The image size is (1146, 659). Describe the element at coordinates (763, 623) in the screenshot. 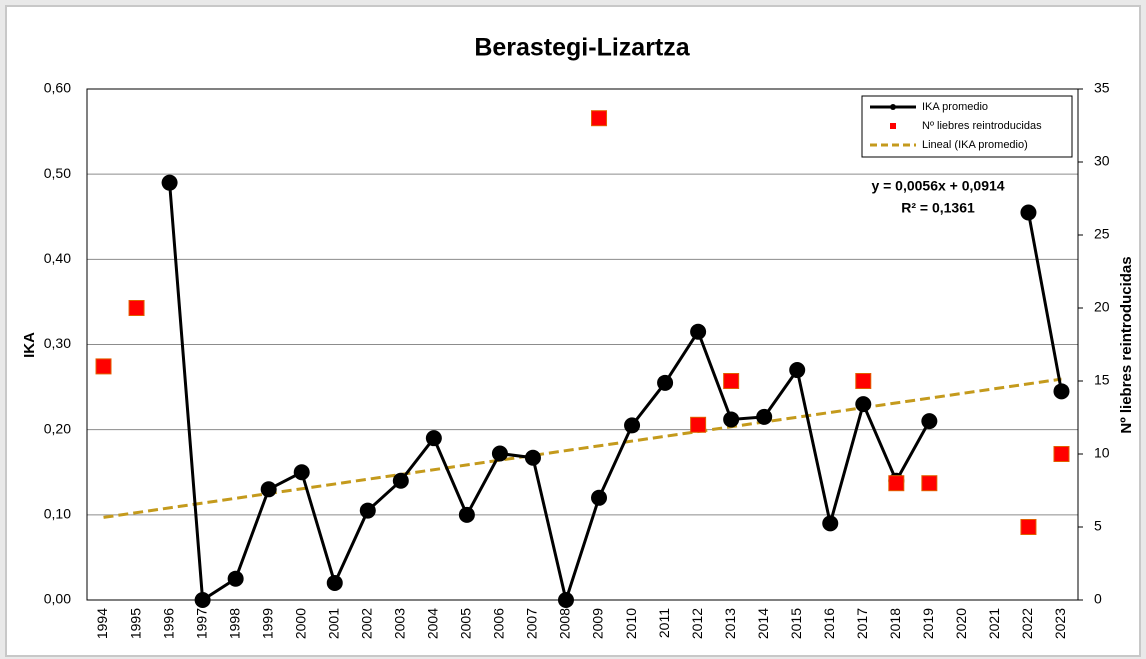

I see `x-tick-label: 2014` at that location.